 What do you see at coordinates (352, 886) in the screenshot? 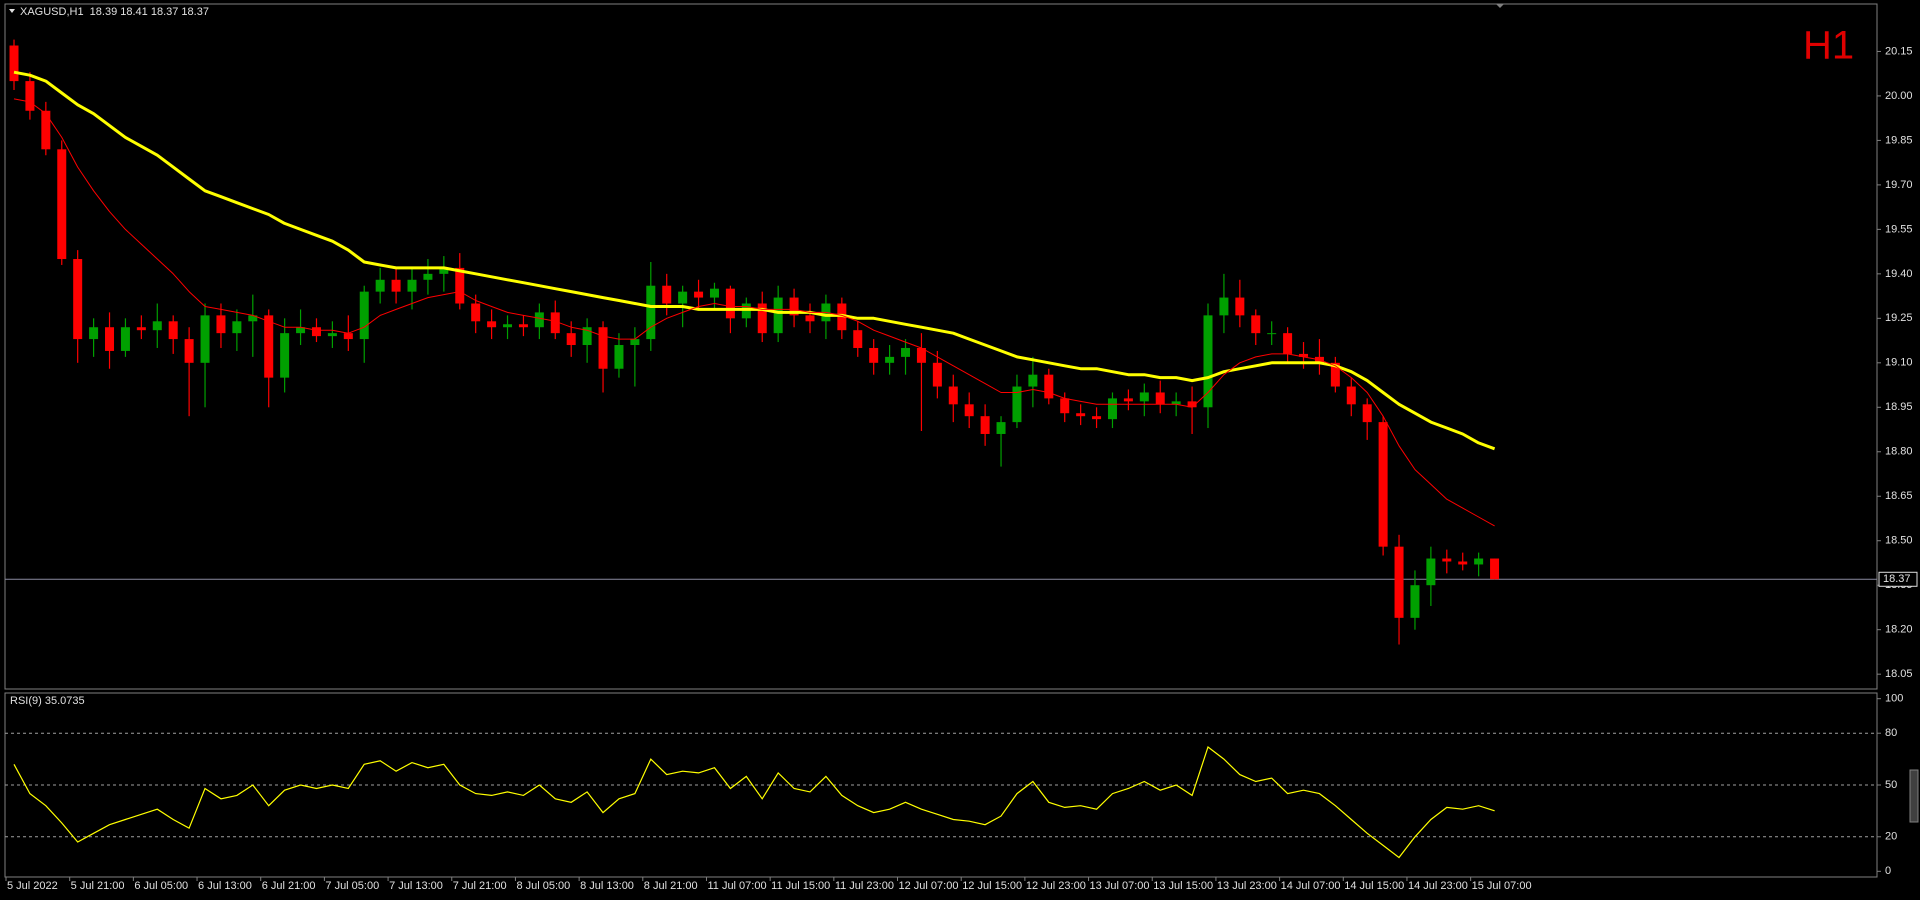
I see `x-tick-label: 7 Jul 05:00` at bounding box center [352, 886].